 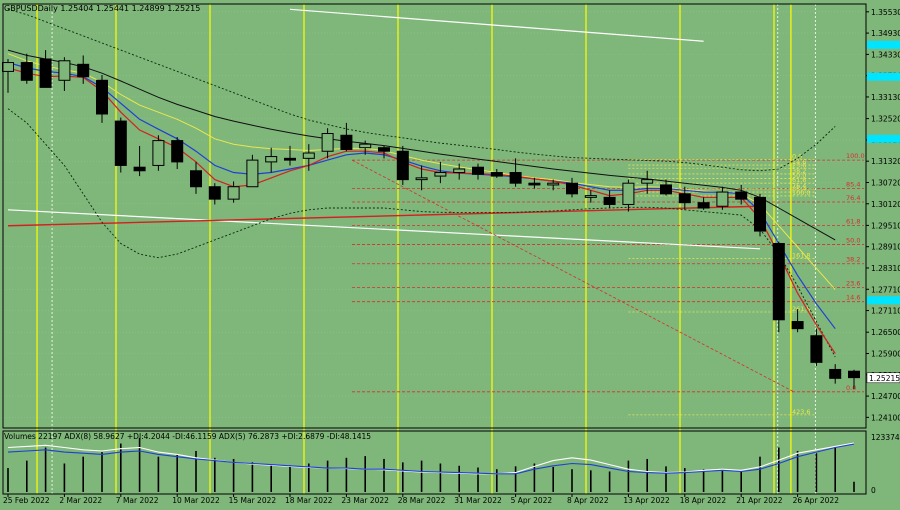 What do you see at coordinates (885, 268) in the screenshot?
I see `price-tick-label: 1.28310` at bounding box center [885, 268].